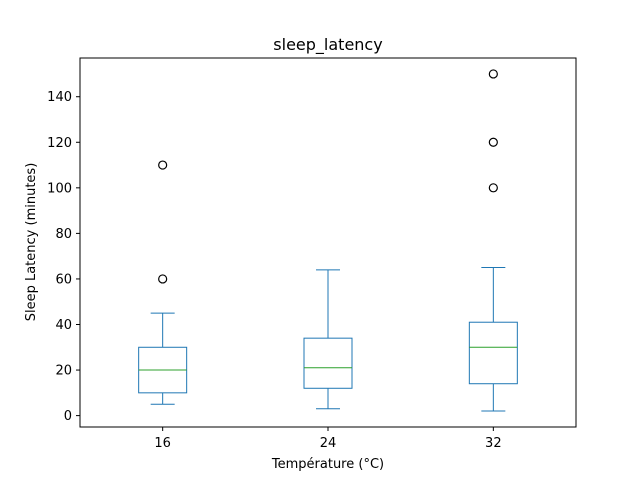 The height and width of the screenshot is (480, 640). I want to click on y-axis: 0 20 40 60 80 100 120 140, so click(63, 257).